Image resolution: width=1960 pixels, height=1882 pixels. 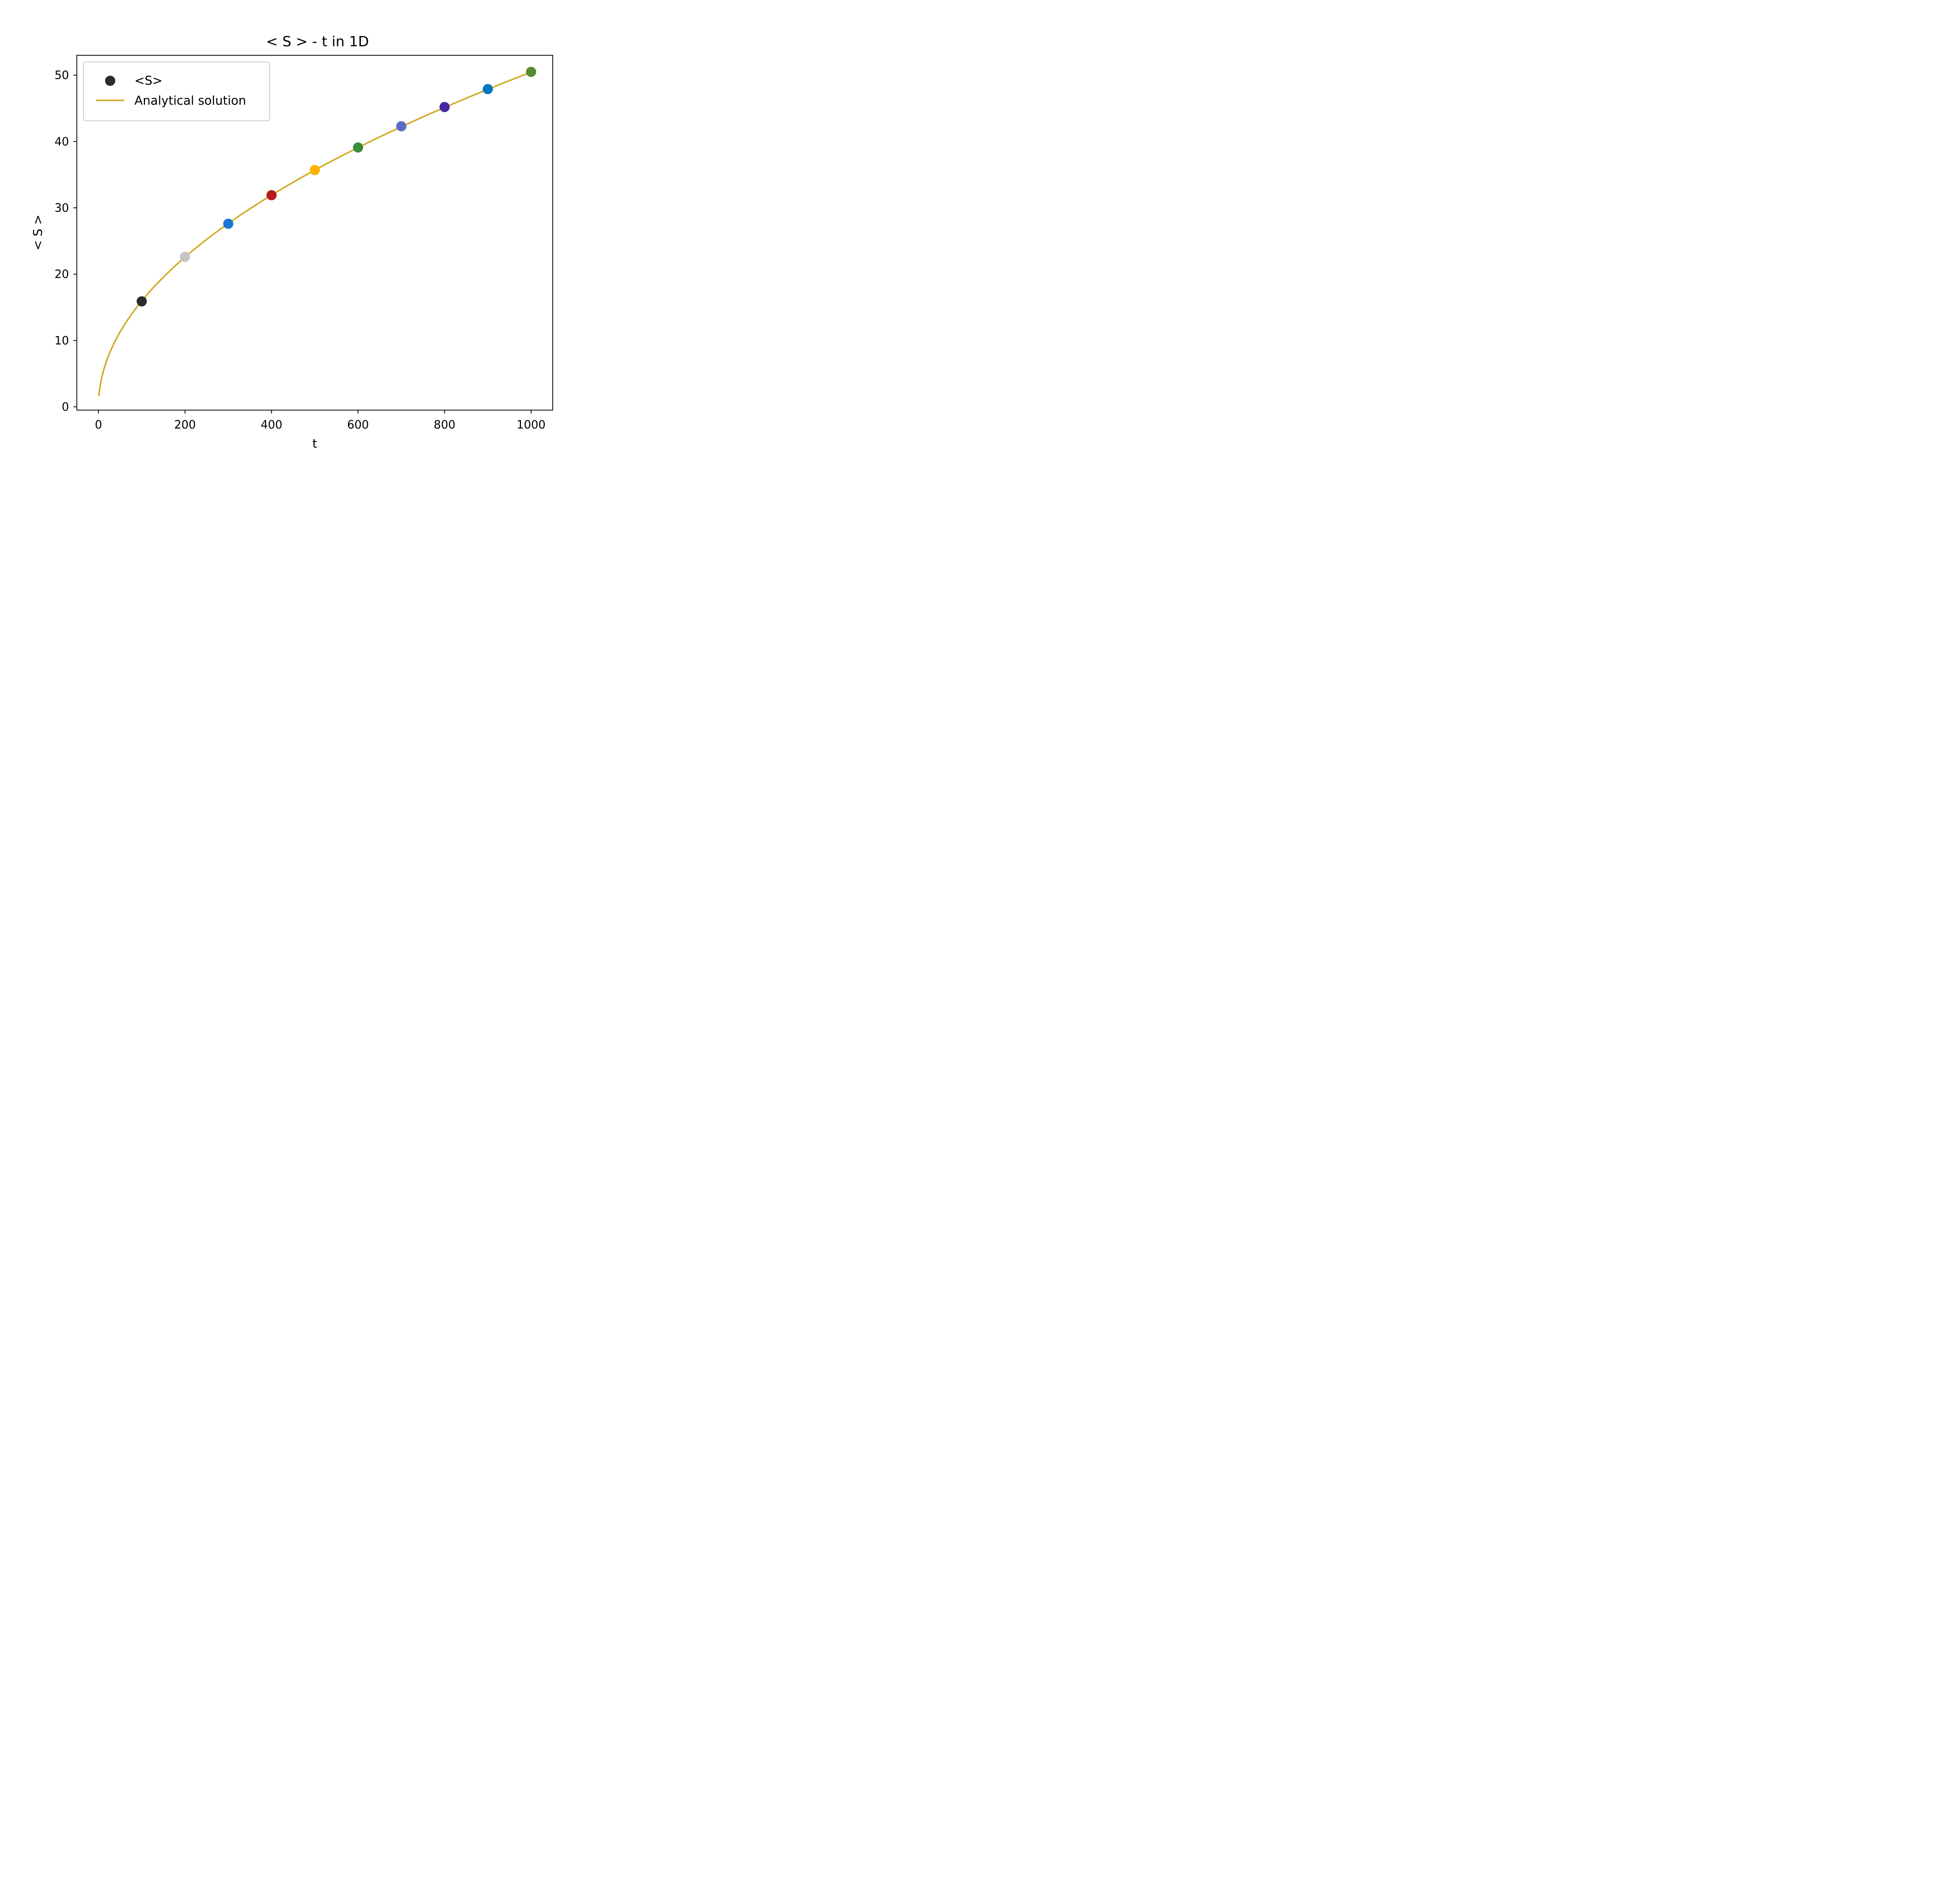 I want to click on axes: 0 200 400 600 800 1000 0 10 20 30 40 50, so click(x=300, y=250).